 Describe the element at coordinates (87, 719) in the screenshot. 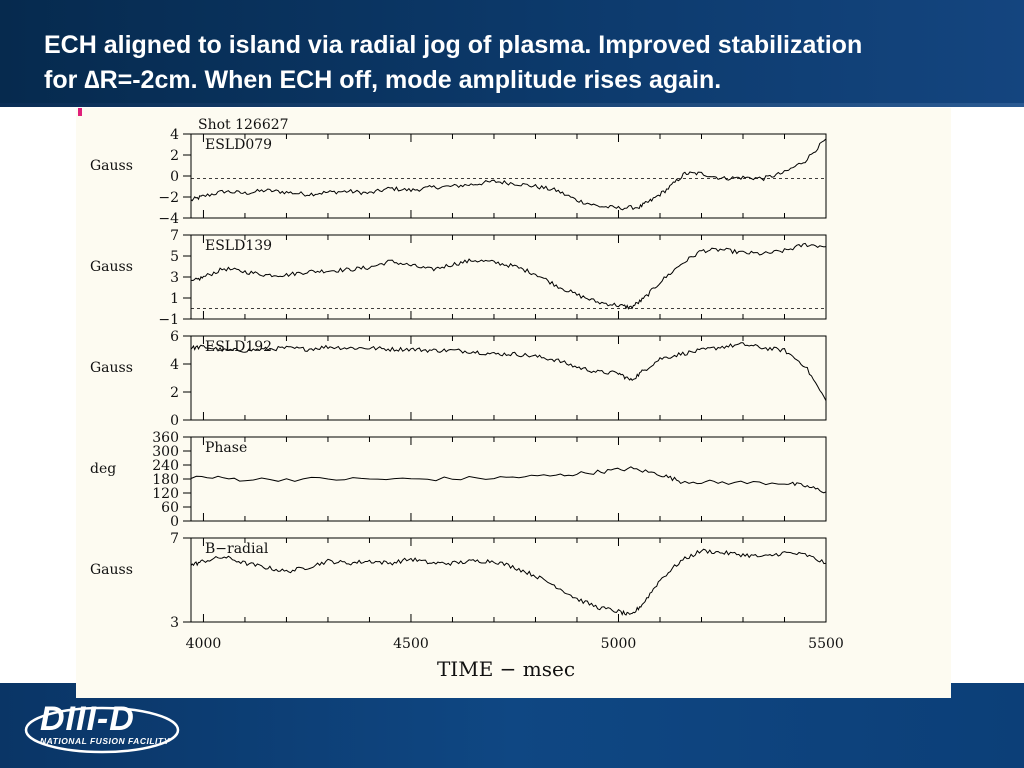

I see `logo-name: DIII-D` at that location.